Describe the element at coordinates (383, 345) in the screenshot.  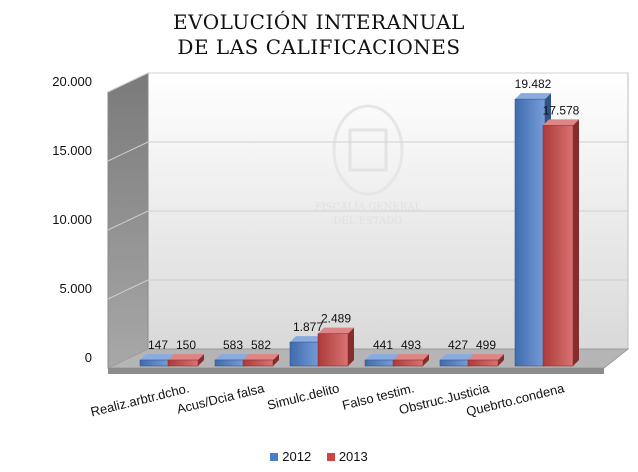
I see `data-label-2012-4: 441` at that location.